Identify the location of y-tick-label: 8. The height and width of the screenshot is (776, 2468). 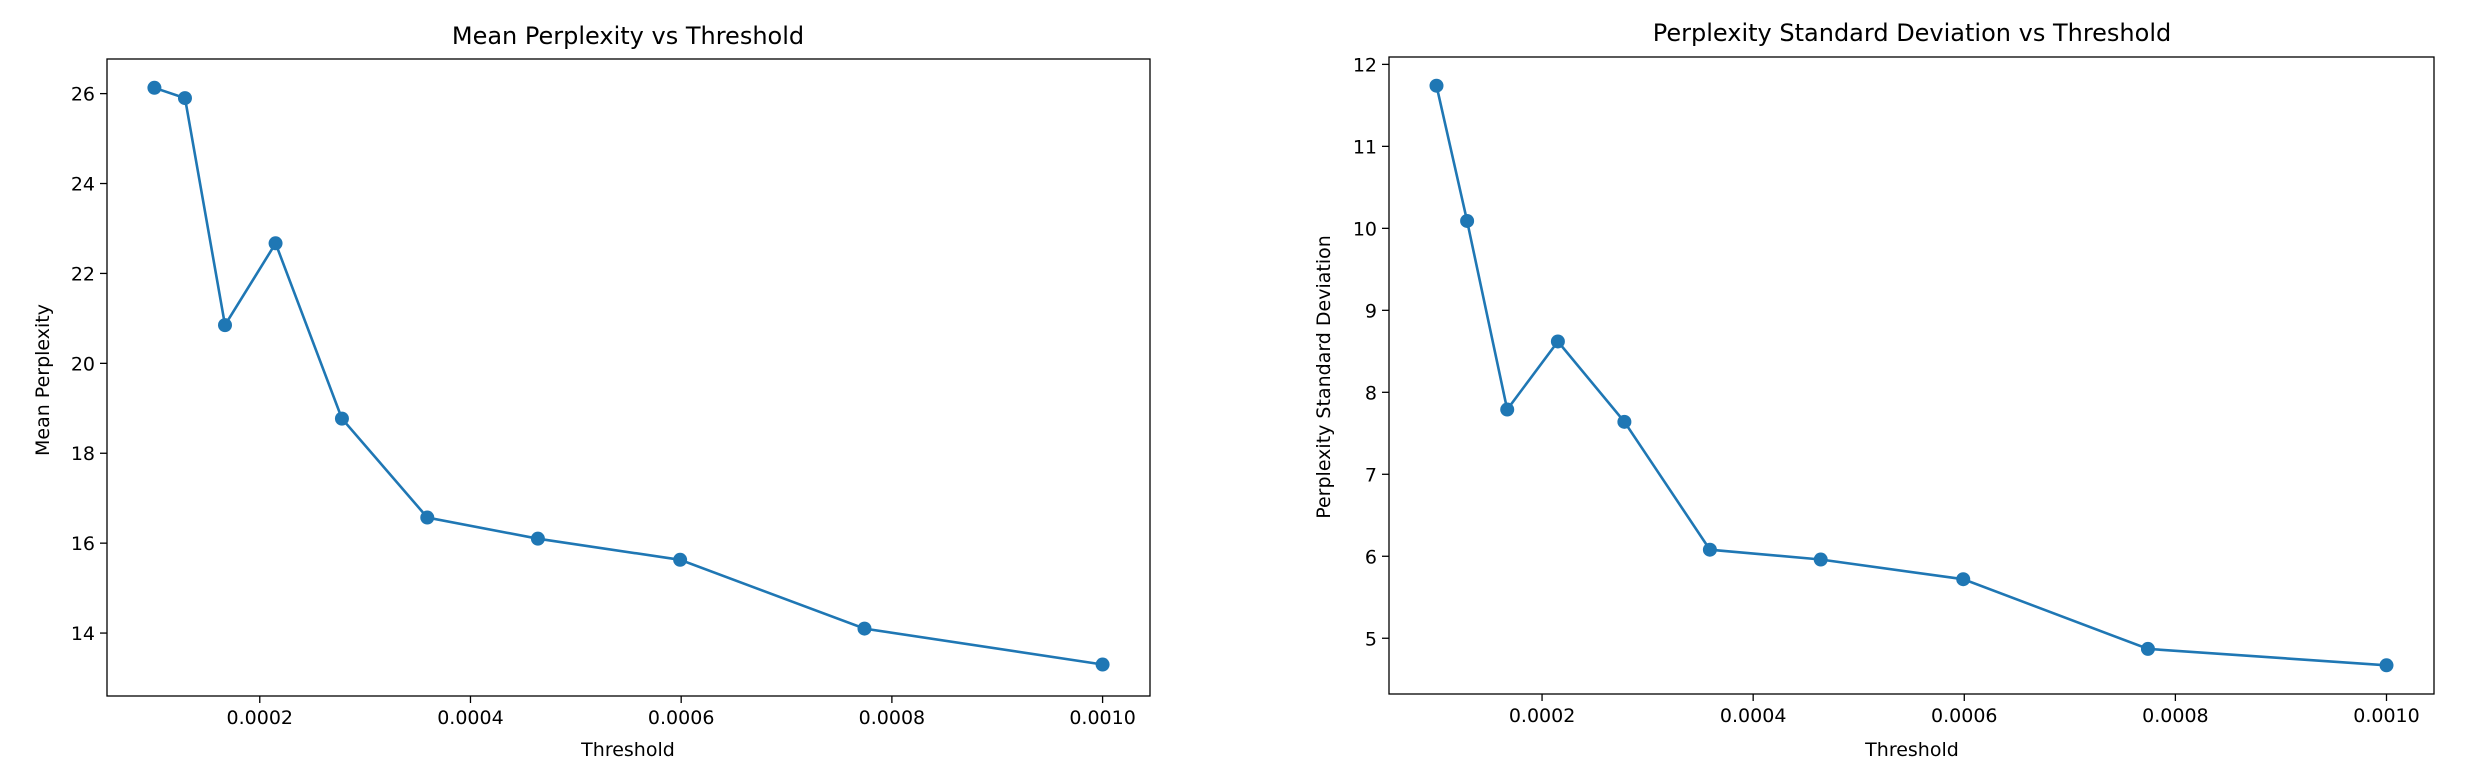
(1371, 393).